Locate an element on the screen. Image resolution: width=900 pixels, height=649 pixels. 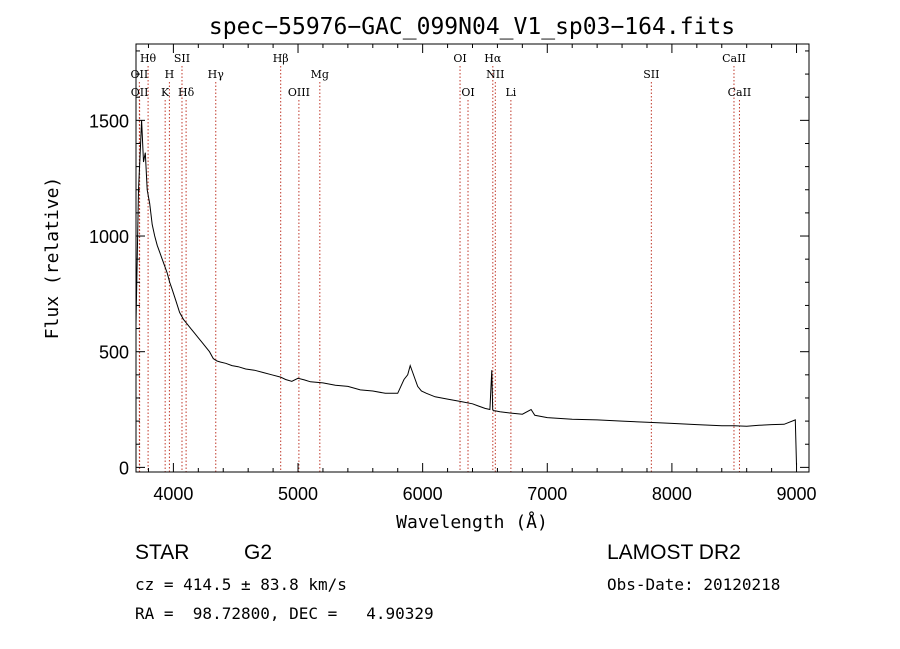
object-subclass: G2 is located at coordinates (258, 552).